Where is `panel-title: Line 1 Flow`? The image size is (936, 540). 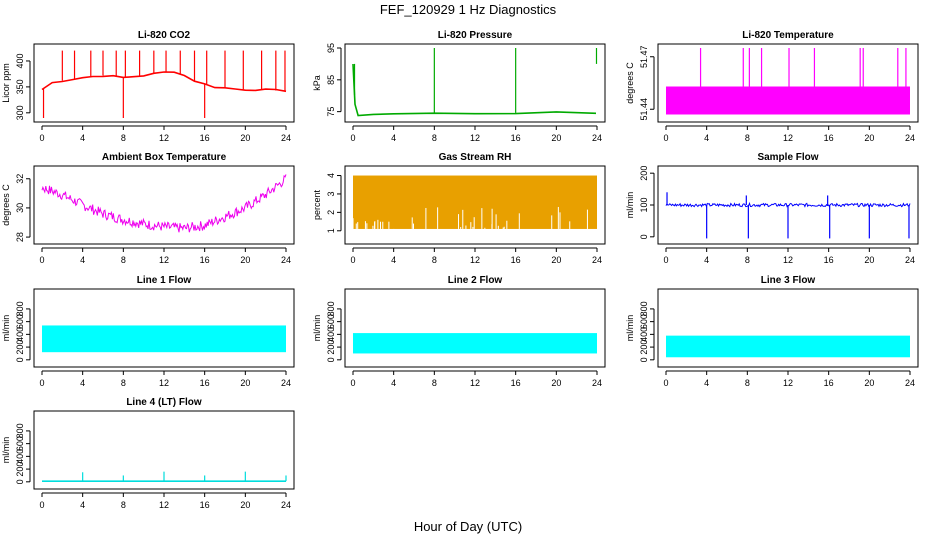
panel-title: Line 1 Flow is located at coordinates (164, 280).